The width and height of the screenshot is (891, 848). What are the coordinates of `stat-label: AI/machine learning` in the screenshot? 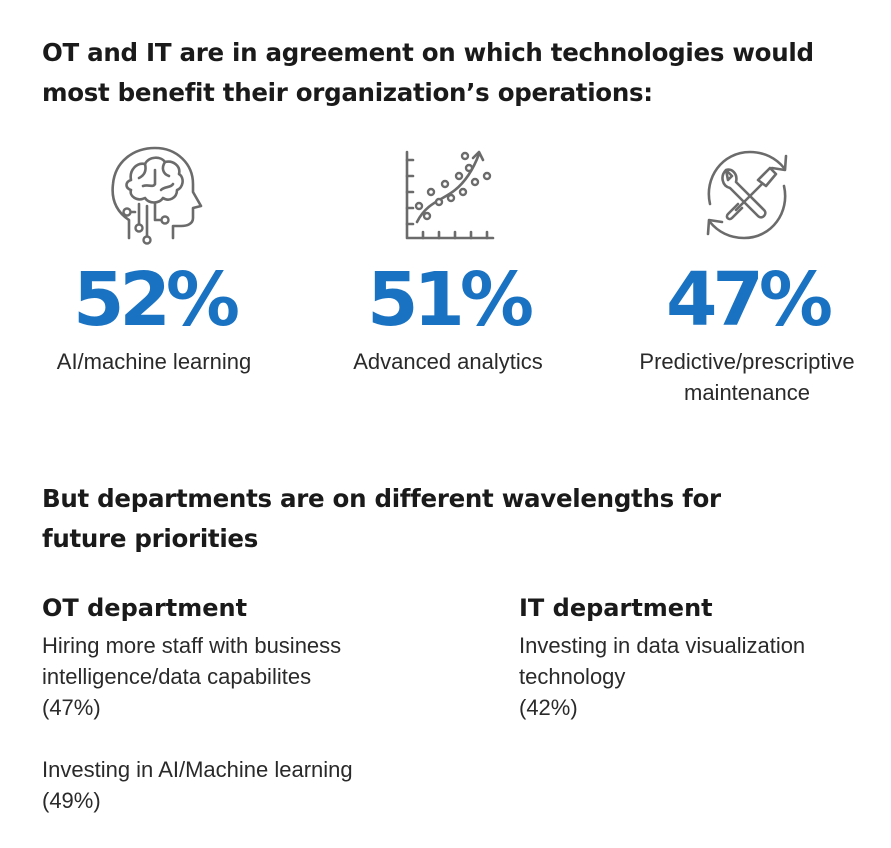 It's located at (154, 361).